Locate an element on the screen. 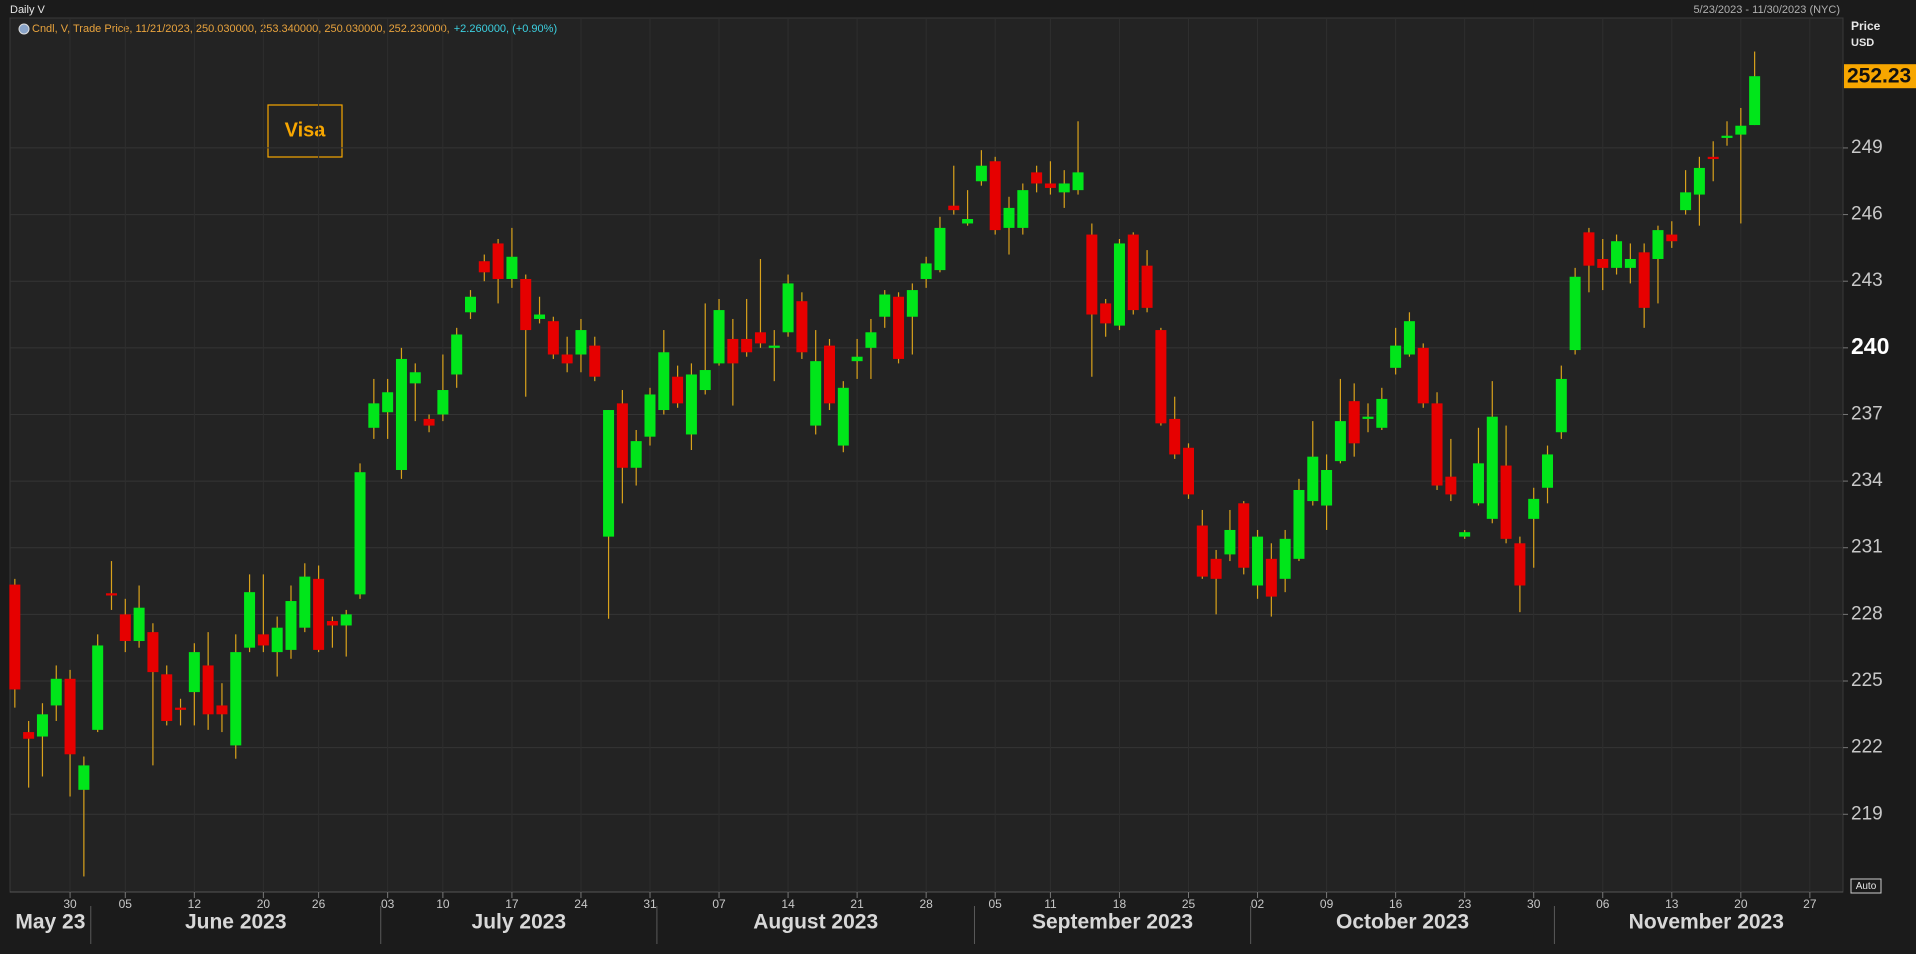 This screenshot has width=1916, height=954. last-price-label: 252.23 is located at coordinates (1879, 76).